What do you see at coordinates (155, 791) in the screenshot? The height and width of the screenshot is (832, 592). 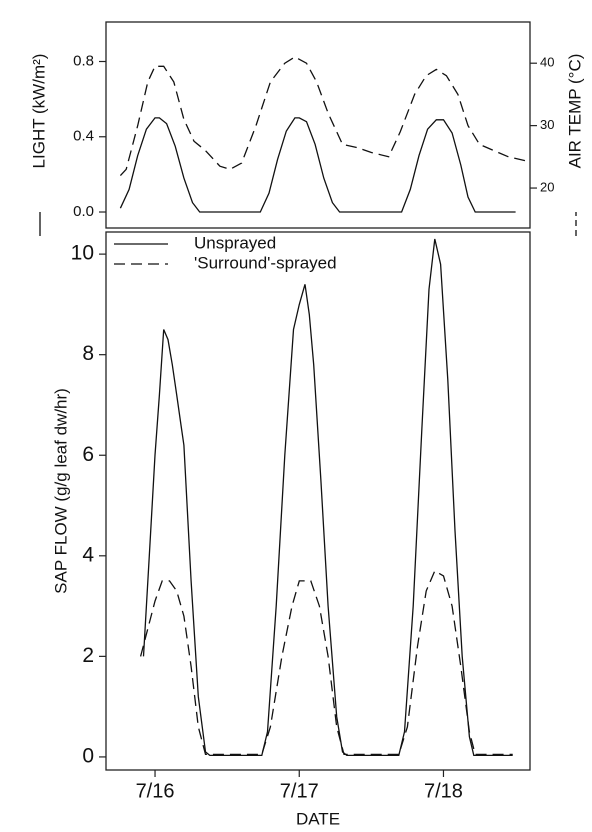 I see `x-tick-label: 7/16` at bounding box center [155, 791].